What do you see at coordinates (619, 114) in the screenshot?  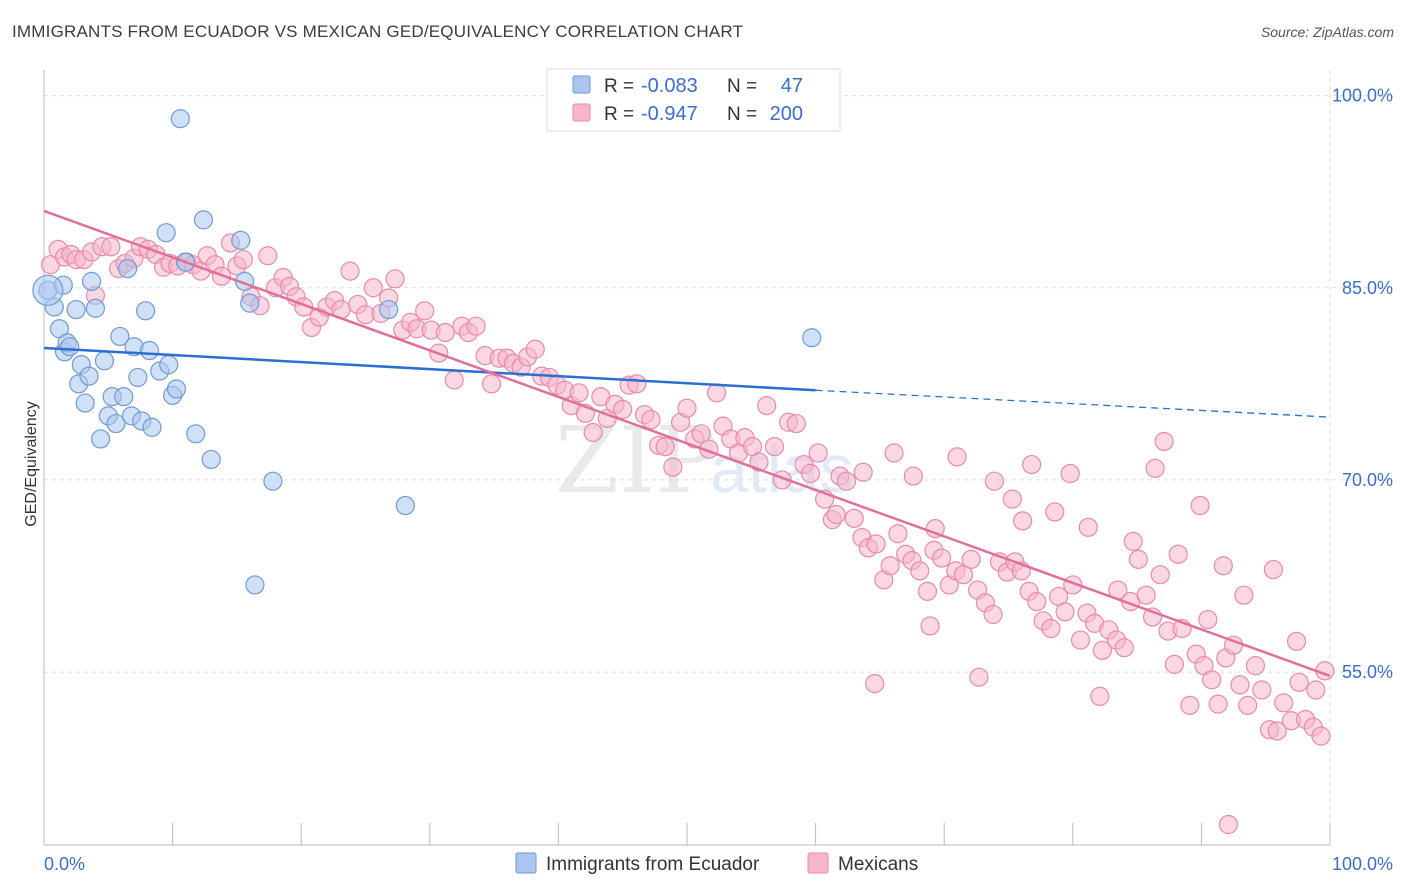 I see `stats-r-label-2: R =` at bounding box center [619, 114].